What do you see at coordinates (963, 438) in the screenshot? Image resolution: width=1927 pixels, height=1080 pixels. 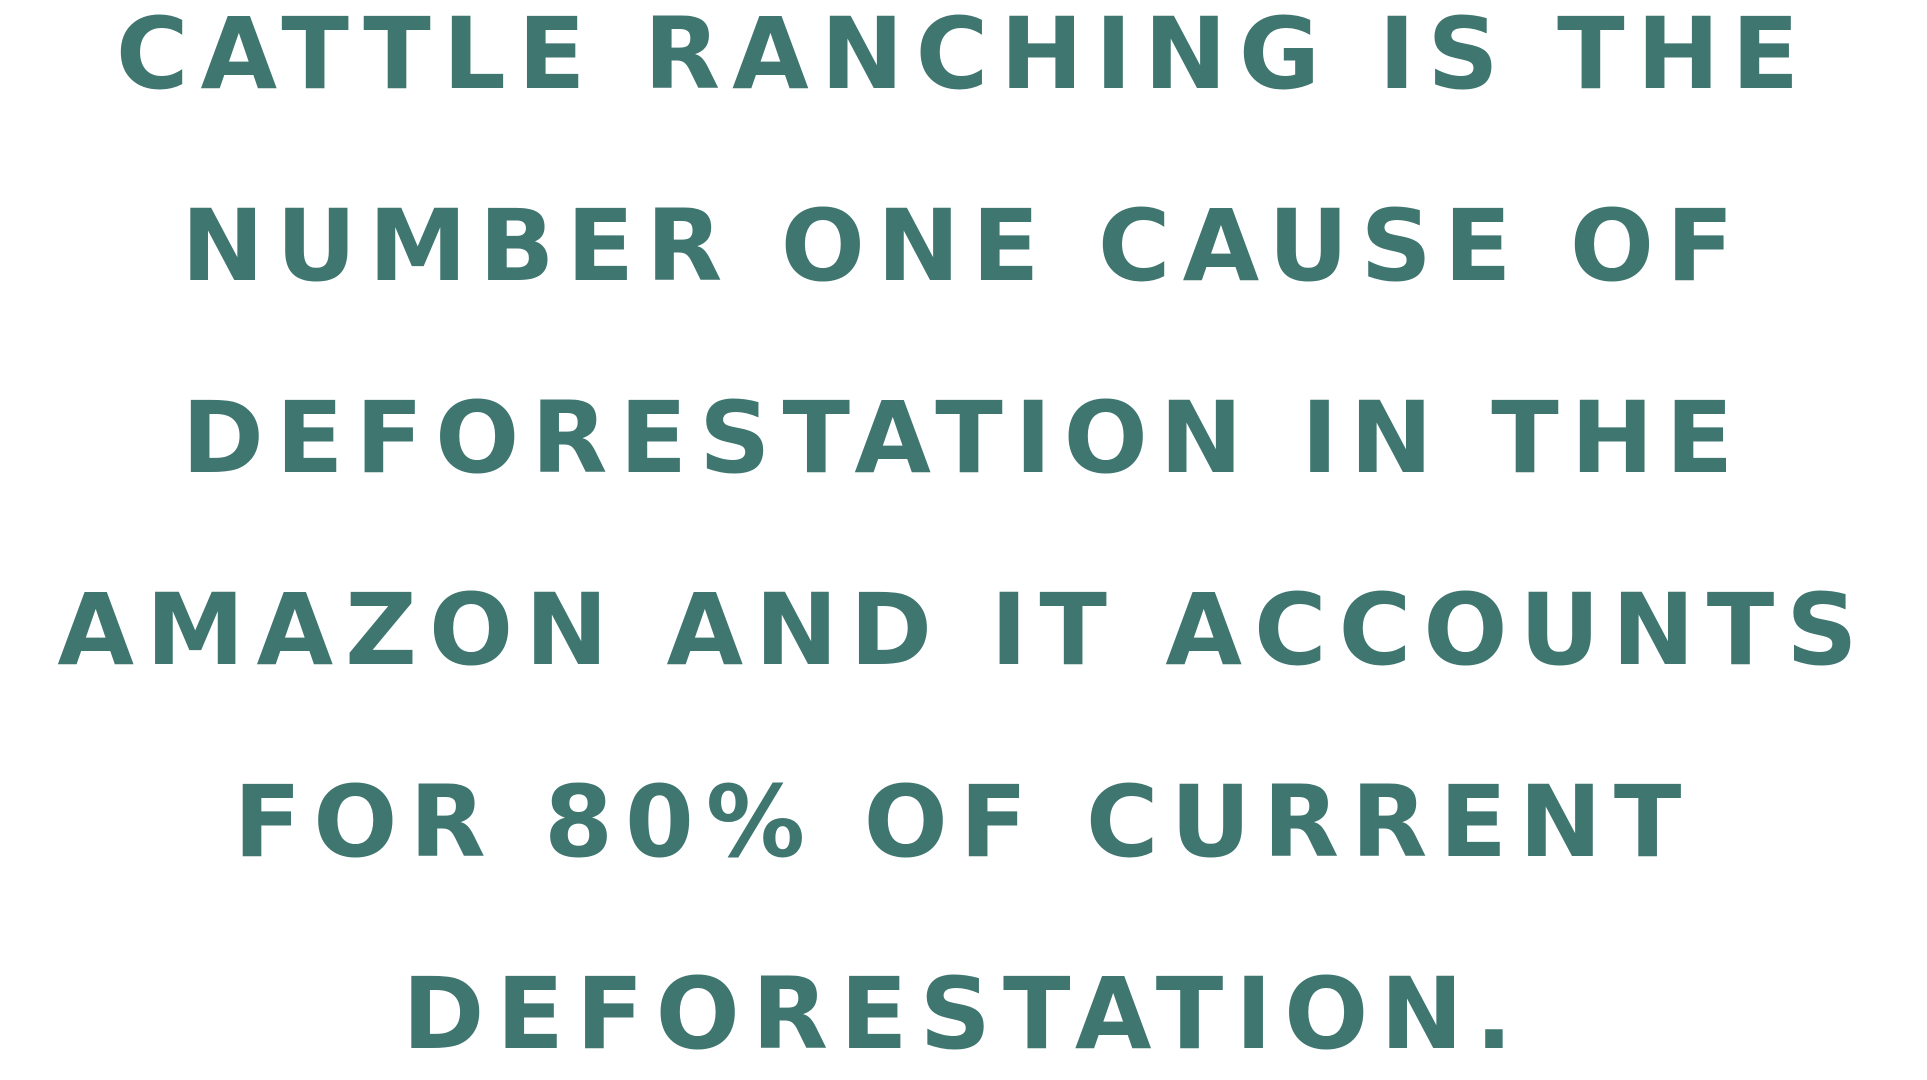 I see `statement-line-3: DEFORESTATION IN THE` at bounding box center [963, 438].